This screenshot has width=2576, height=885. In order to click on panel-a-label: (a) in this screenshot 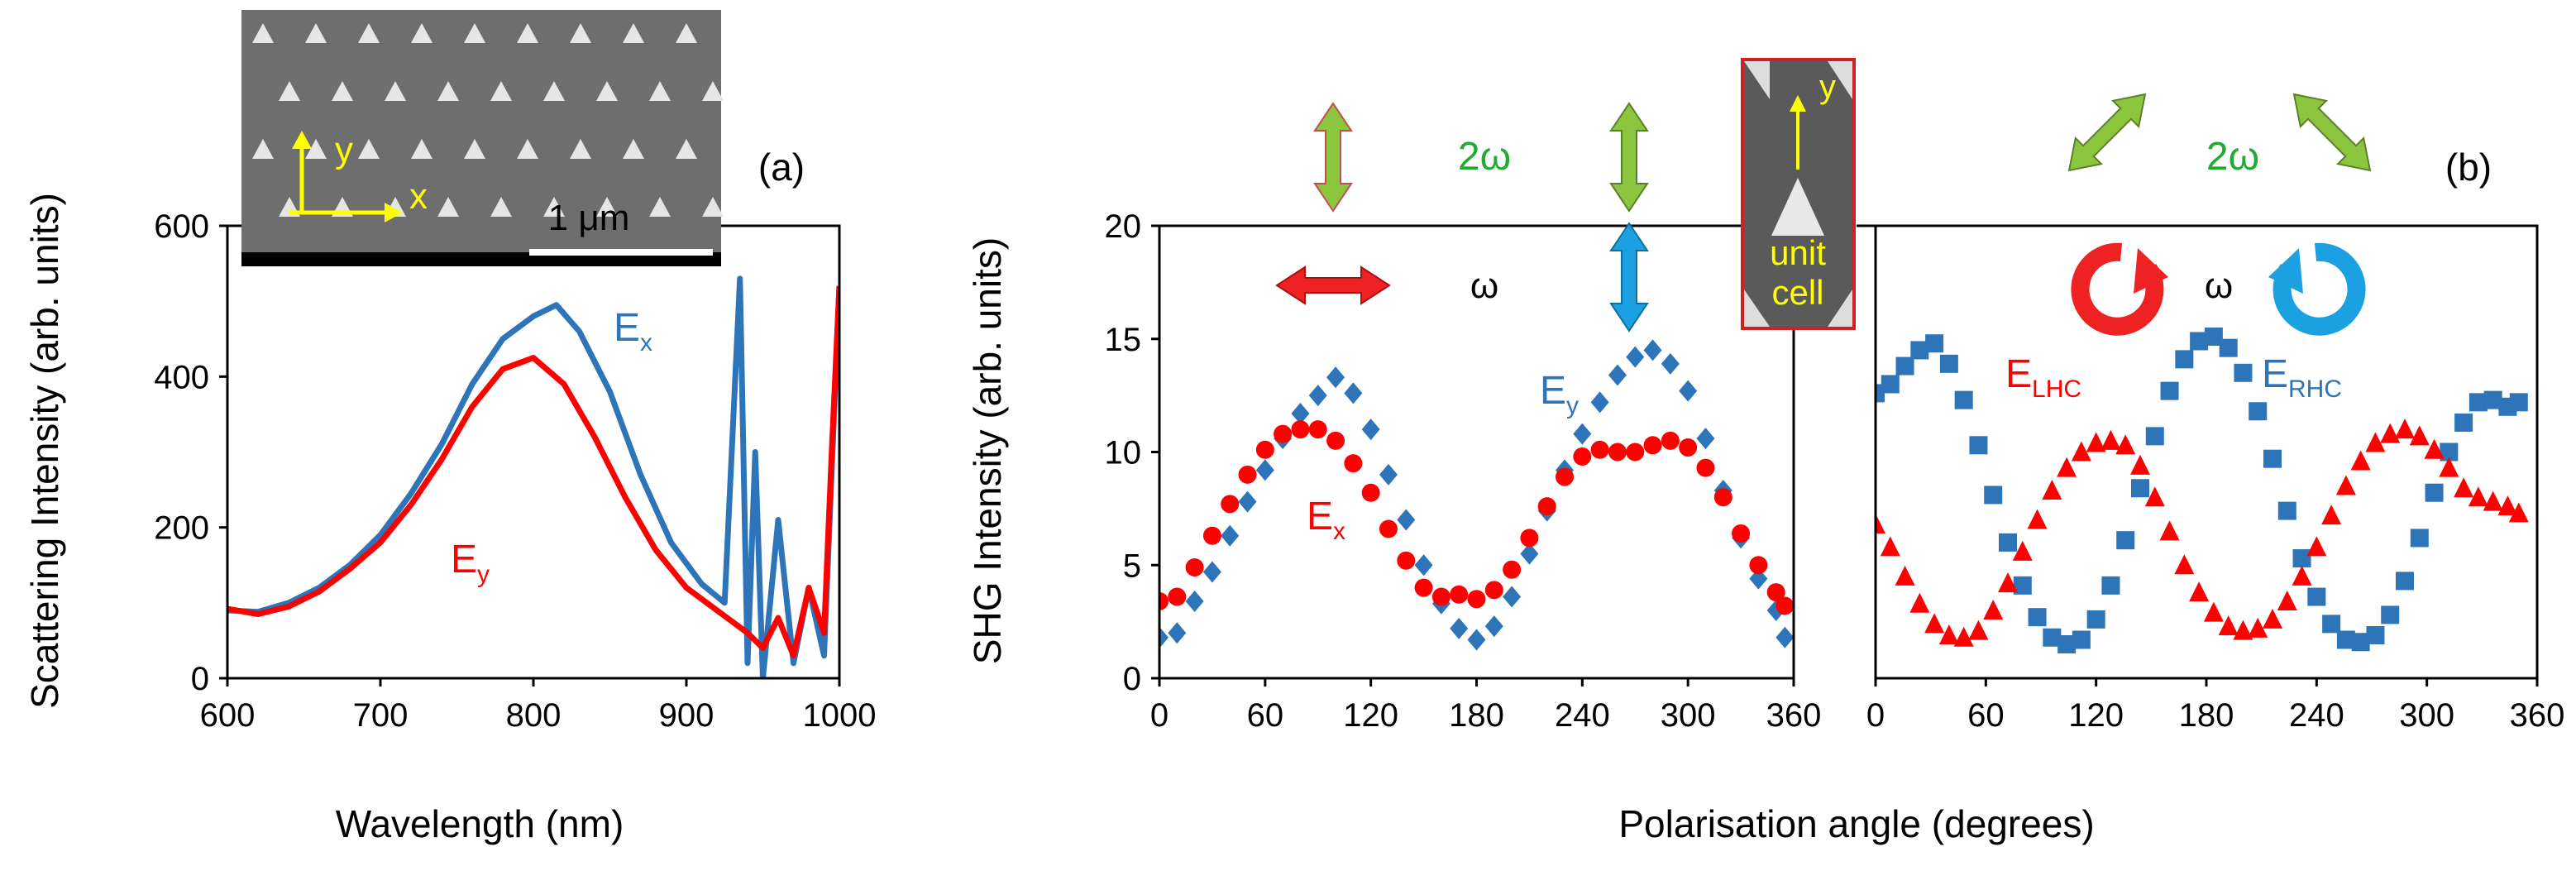, I will do `click(782, 167)`.